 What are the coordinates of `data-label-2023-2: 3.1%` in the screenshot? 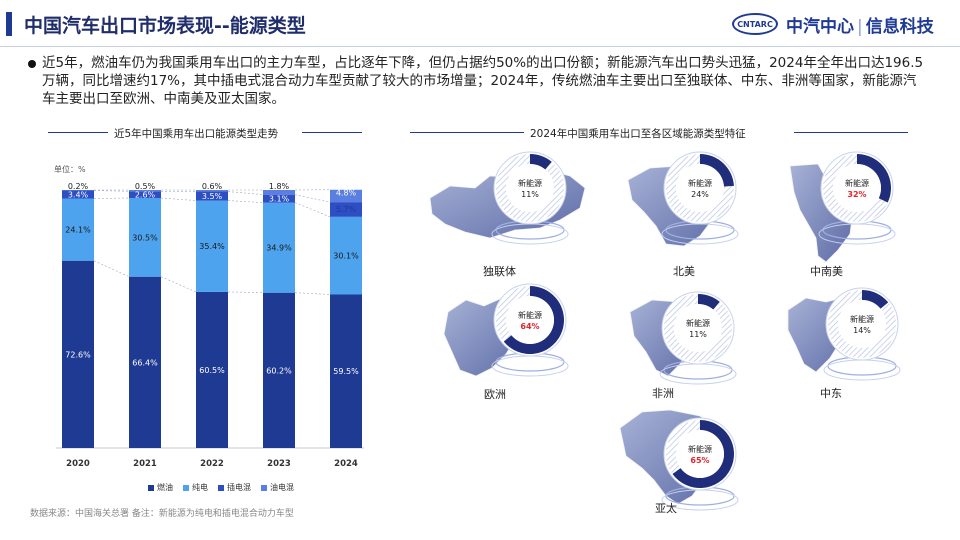 It's located at (279, 199).